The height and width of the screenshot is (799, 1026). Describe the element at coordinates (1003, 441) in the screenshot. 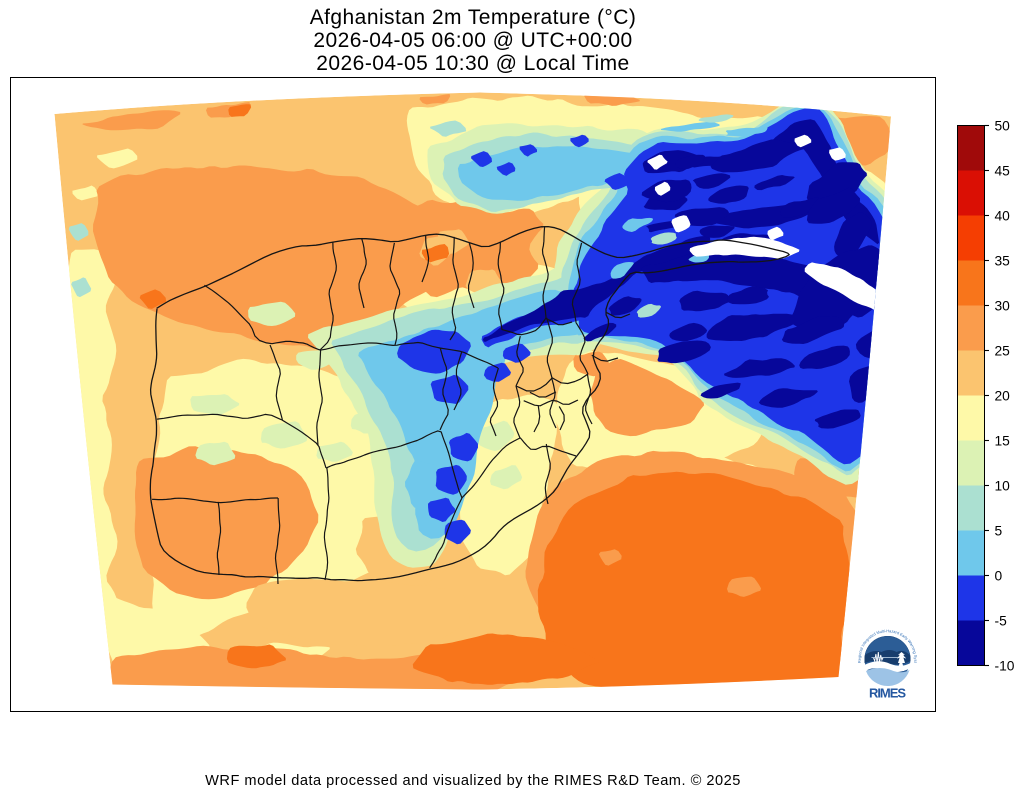

I see `svg-text: 15` at that location.